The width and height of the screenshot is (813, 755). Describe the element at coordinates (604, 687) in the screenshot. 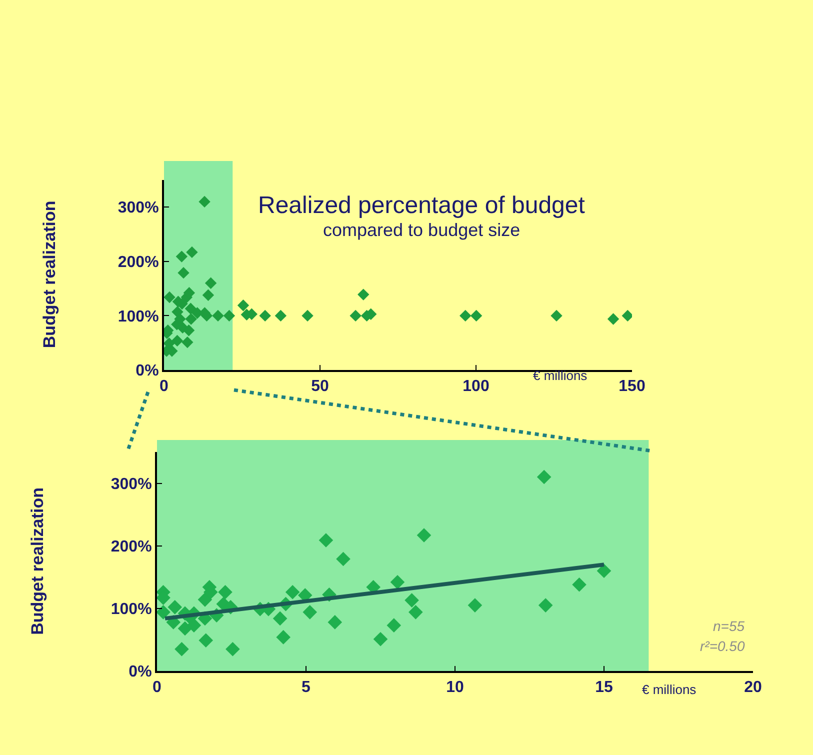

I see `x-tick-label: 15` at that location.